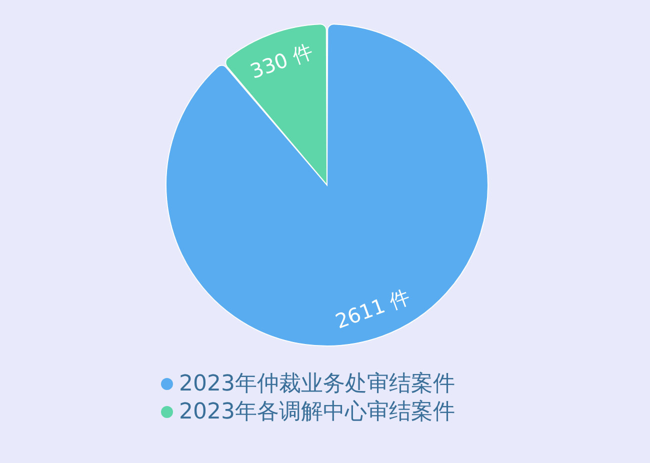 The image size is (650, 463). Describe the element at coordinates (317, 412) in the screenshot. I see `legend-label: 2023年各调解中心审结案件` at that location.